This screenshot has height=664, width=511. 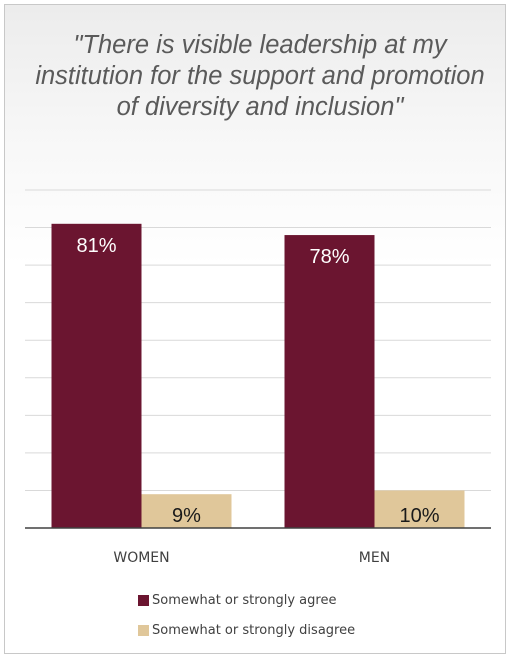 I want to click on legend-label-agree: Somewhat or strongly agree, so click(x=244, y=600).